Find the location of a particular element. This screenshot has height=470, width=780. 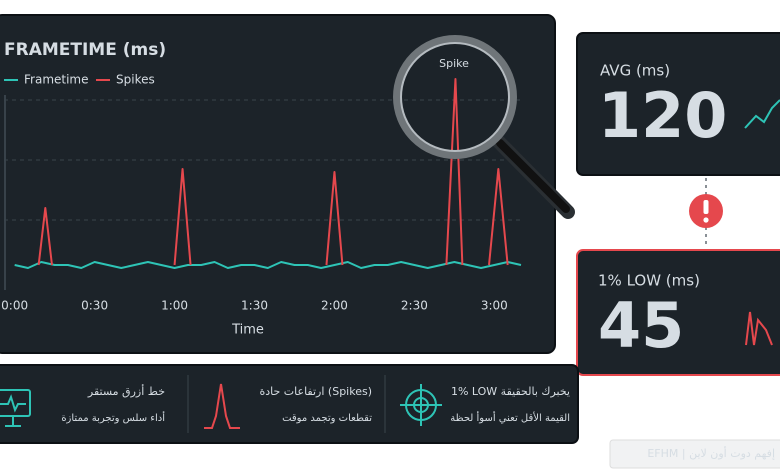

alert-mark is located at coordinates (706, 207).